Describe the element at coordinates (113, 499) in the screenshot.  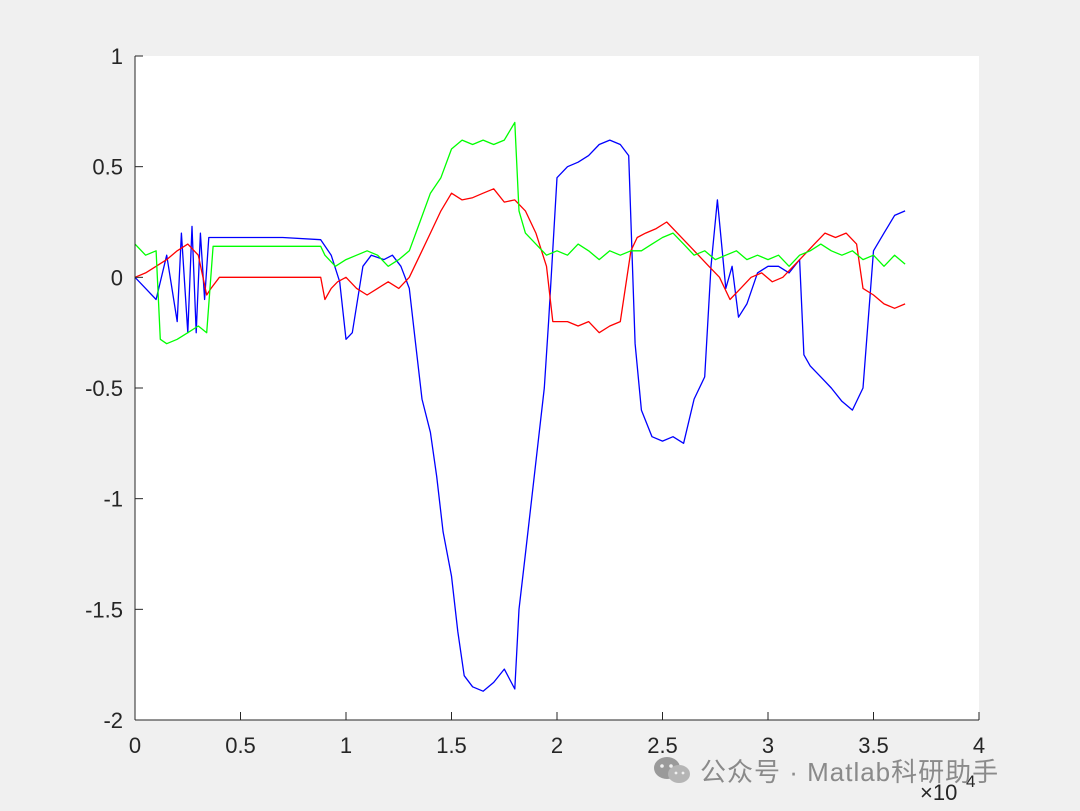
I see `y-tick-label: -1` at that location.